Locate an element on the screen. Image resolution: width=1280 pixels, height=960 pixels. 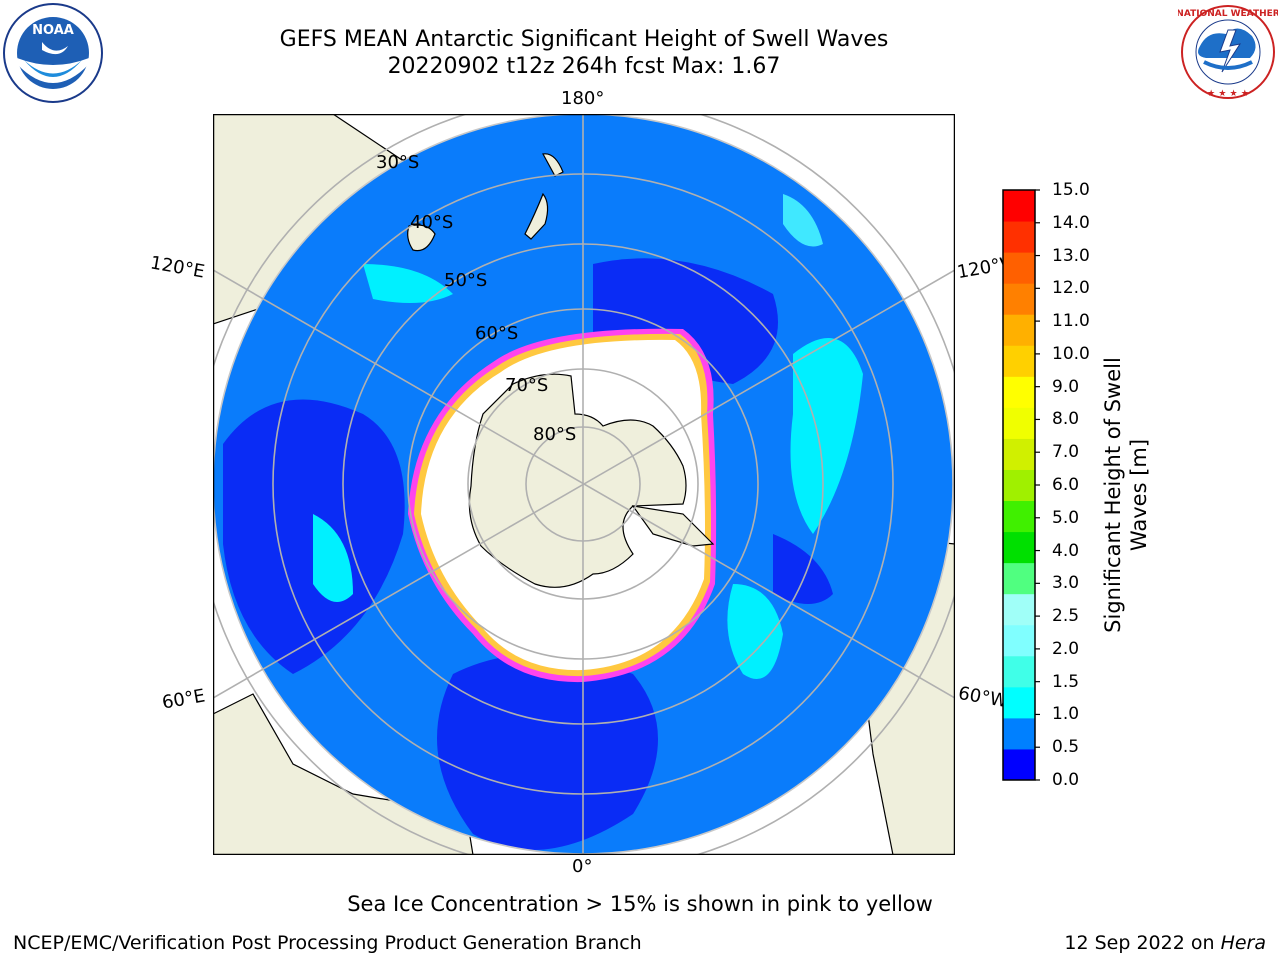
colorbar-tick-label: 3.0 is located at coordinates (1066, 583).